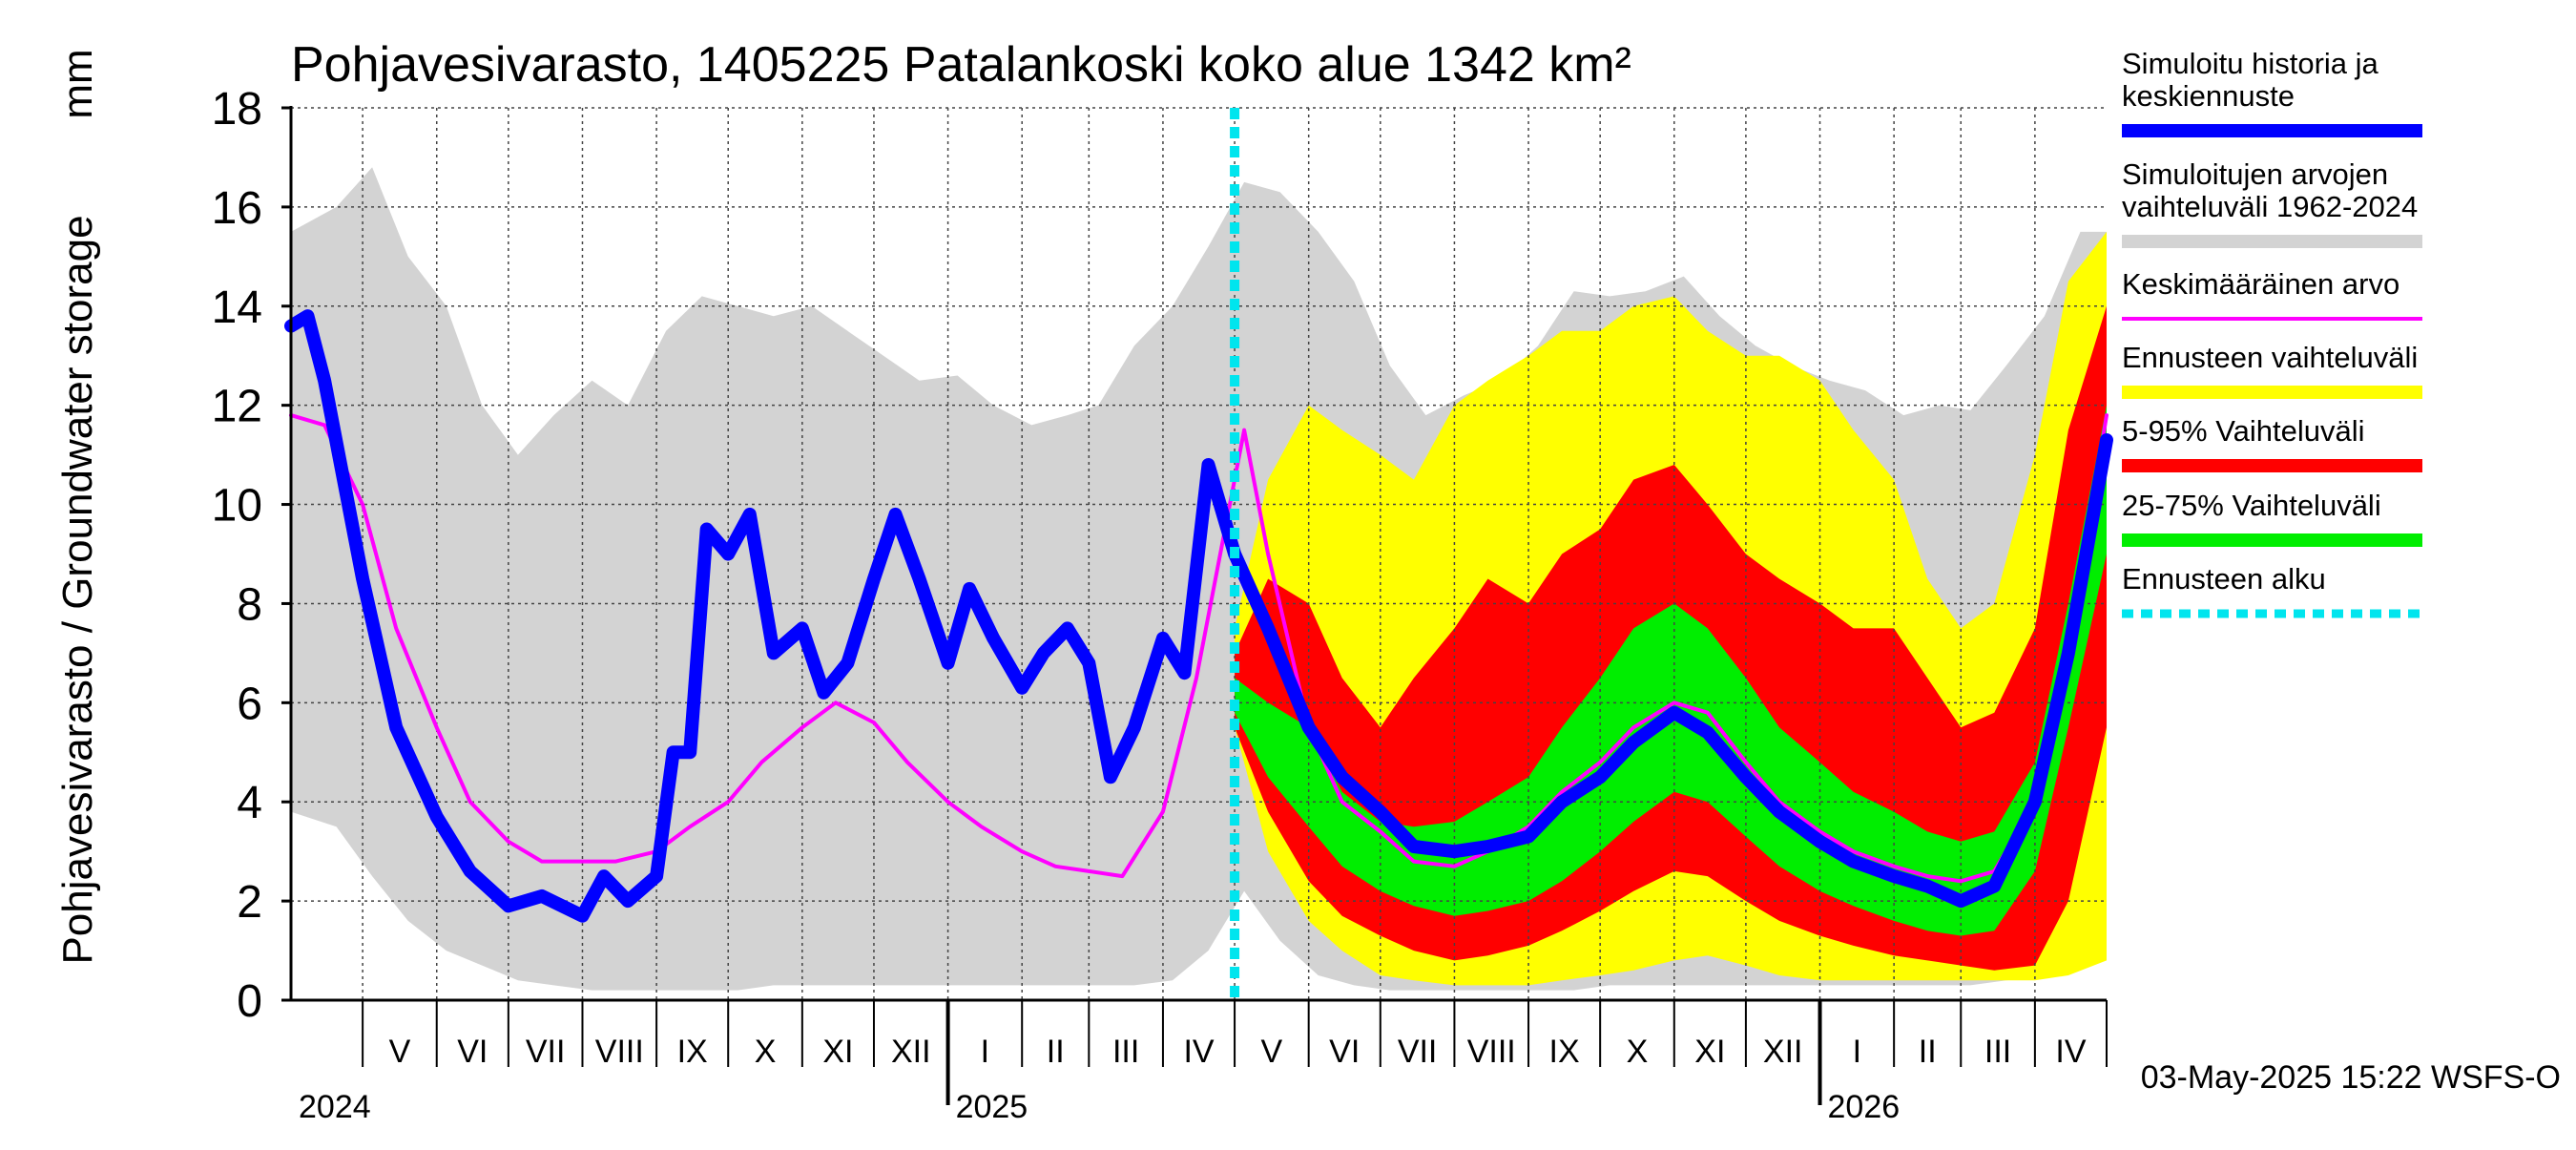  Describe the element at coordinates (1864, 1107) in the screenshot. I see `year-label: 2026` at that location.